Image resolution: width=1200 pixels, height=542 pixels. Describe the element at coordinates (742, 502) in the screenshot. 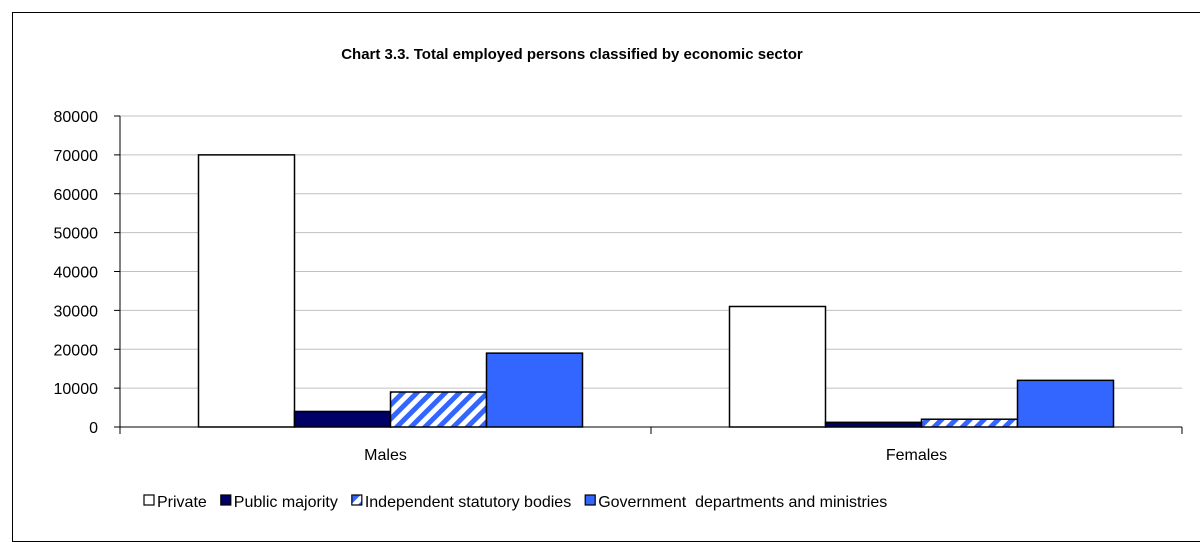

I see `legend-label: Government departments and ministries` at that location.